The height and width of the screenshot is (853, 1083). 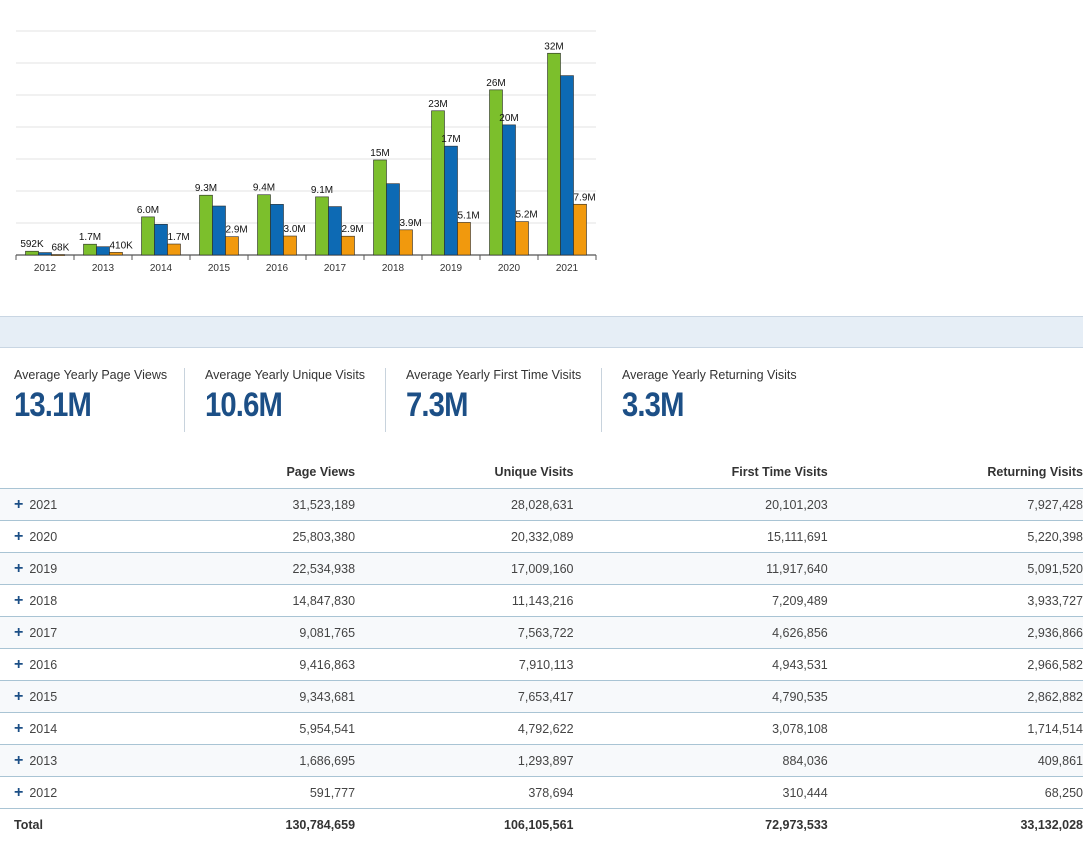 What do you see at coordinates (283, 568) in the screenshot?
I see `cell-page-views: 22,534,938` at bounding box center [283, 568].